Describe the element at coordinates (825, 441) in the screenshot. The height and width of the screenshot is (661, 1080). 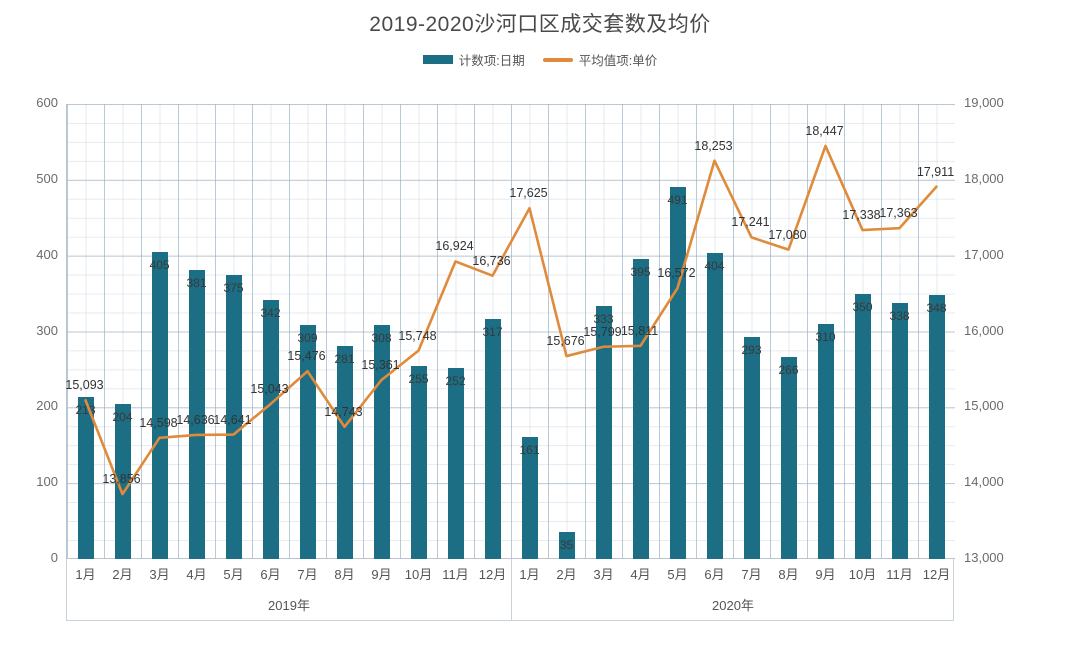
I see `bar-9月-2020` at that location.